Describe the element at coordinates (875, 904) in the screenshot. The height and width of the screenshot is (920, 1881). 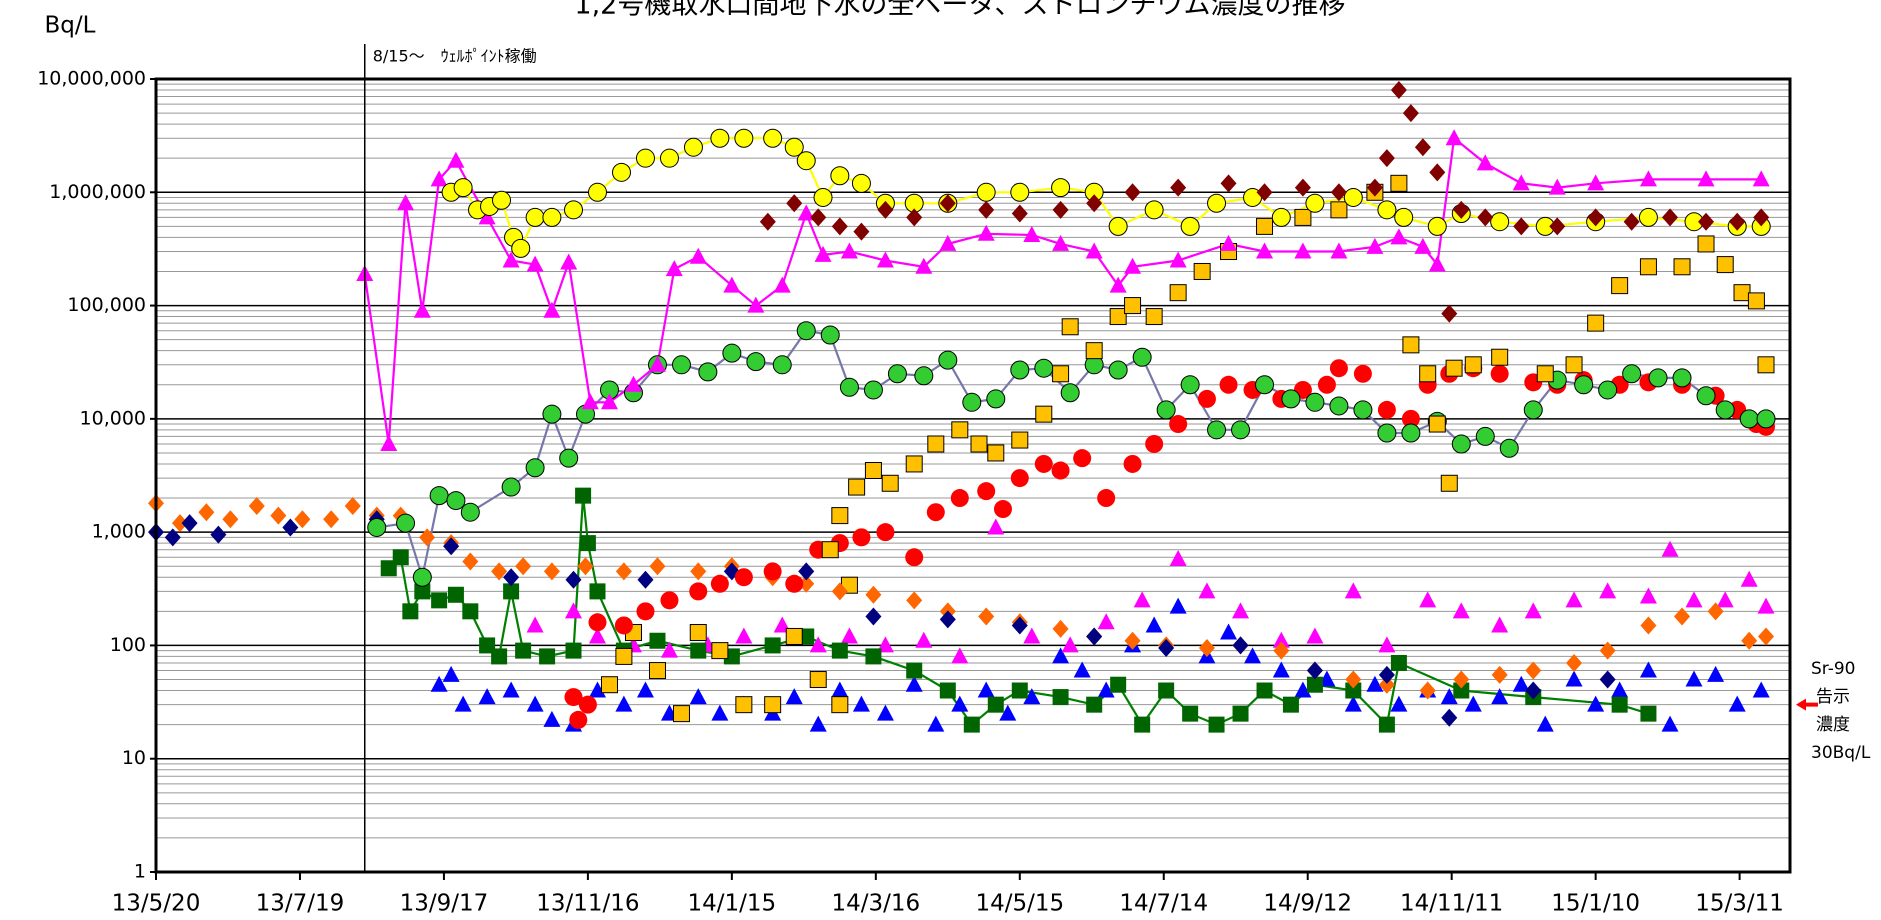
I see `x-tick-label: 14/3/16` at that location.